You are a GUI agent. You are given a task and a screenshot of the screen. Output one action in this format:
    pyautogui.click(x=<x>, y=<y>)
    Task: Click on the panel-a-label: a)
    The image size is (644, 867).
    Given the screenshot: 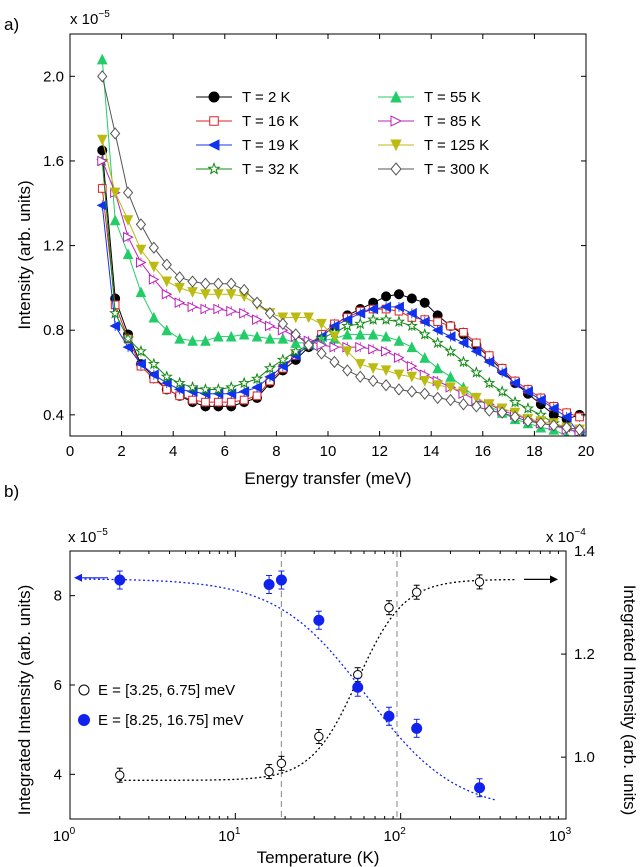 What is the action you would take?
    pyautogui.click(x=11, y=24)
    